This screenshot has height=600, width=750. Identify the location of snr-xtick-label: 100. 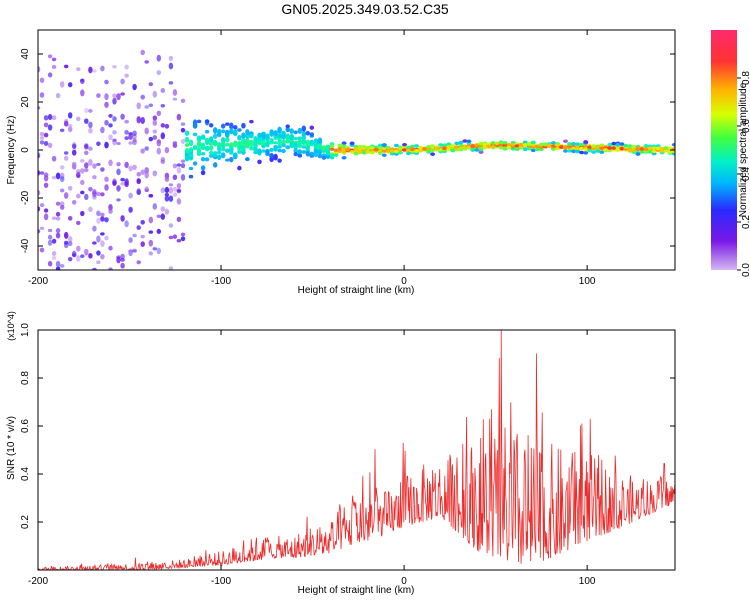
(587, 581).